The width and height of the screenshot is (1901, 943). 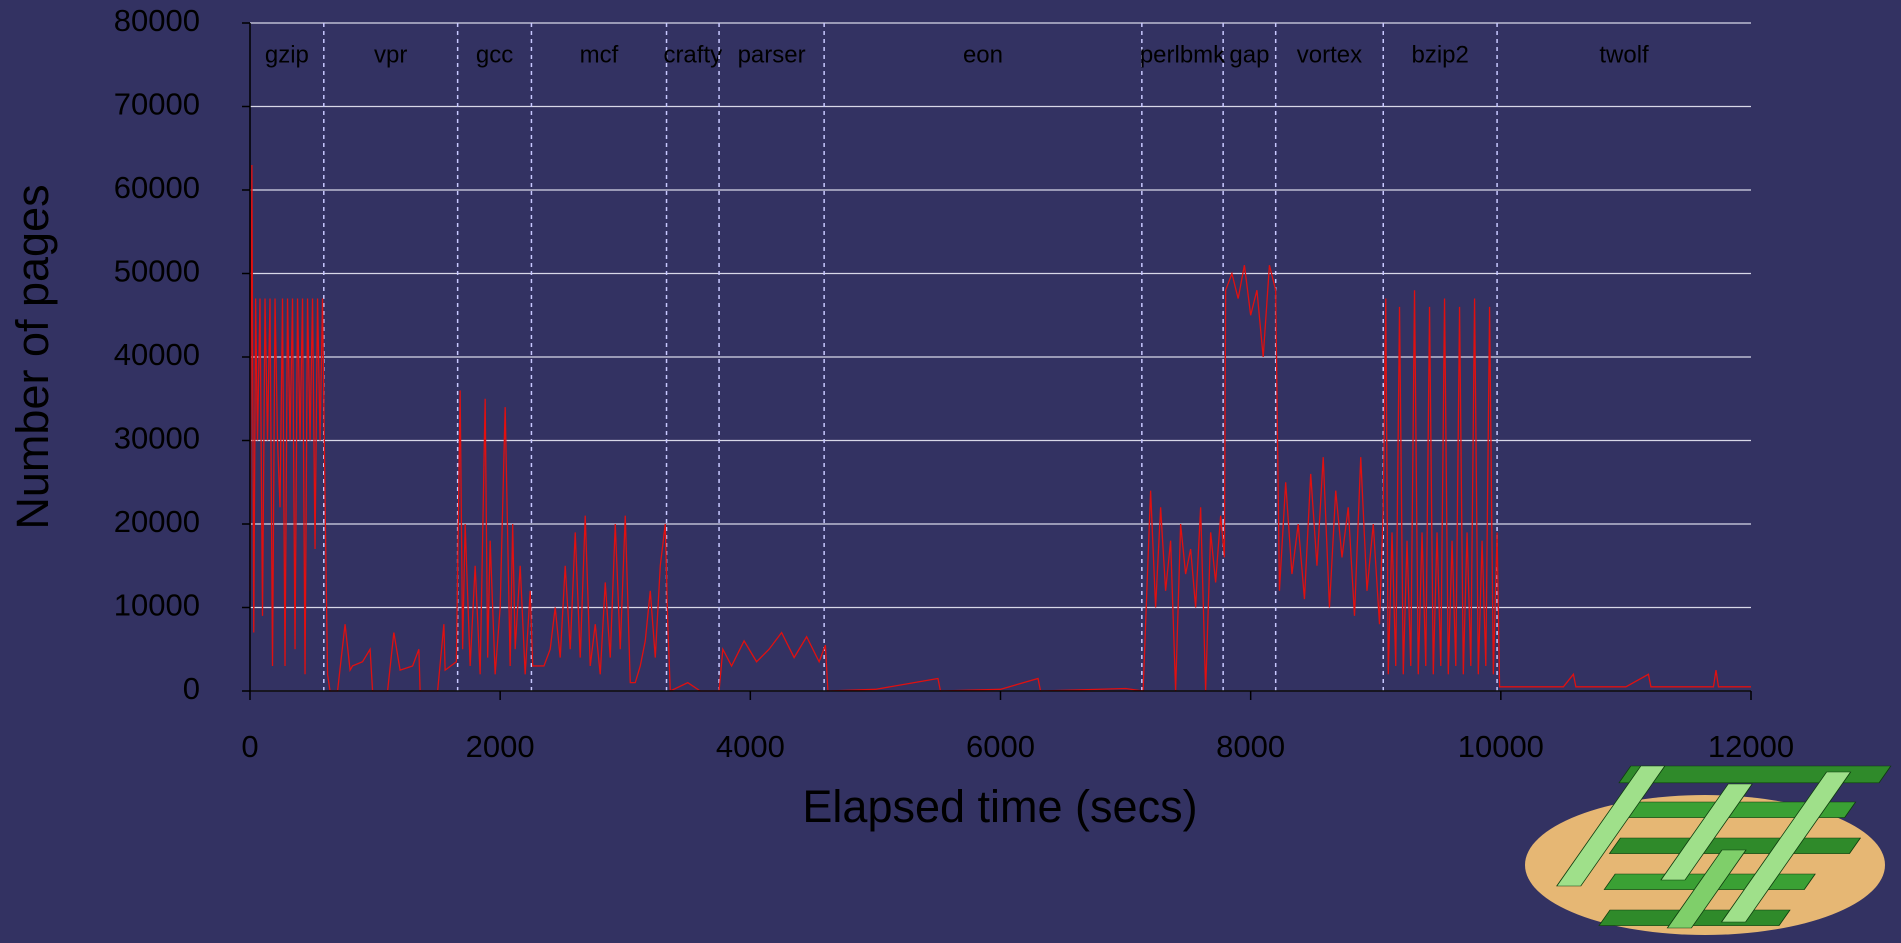 What do you see at coordinates (32, 356) in the screenshot?
I see `y-axis-title: Number of pages` at bounding box center [32, 356].